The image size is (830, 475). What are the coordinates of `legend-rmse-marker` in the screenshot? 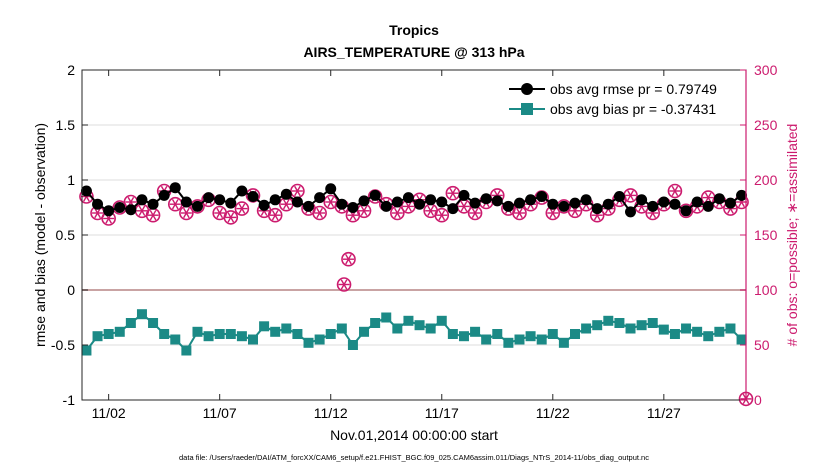 It's located at (527, 89).